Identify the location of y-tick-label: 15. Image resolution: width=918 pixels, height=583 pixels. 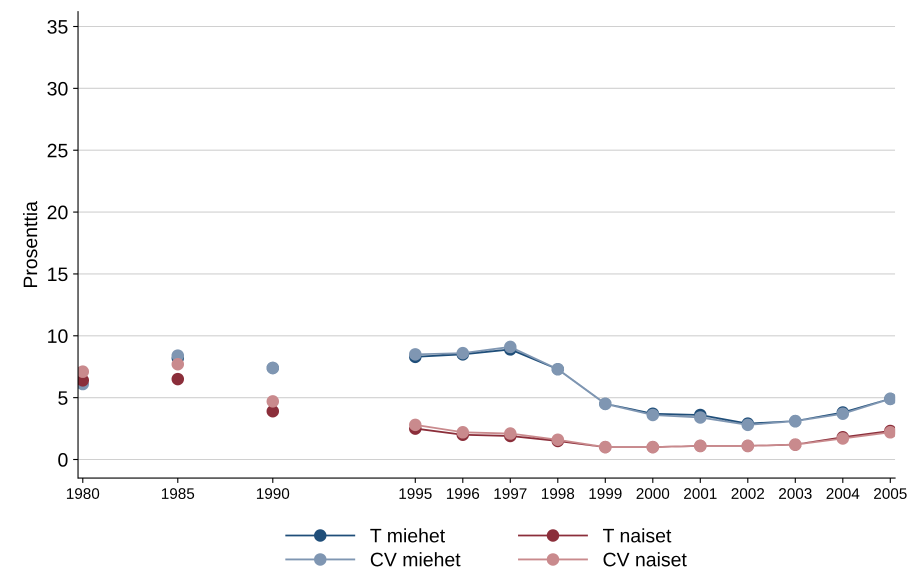
(58, 275).